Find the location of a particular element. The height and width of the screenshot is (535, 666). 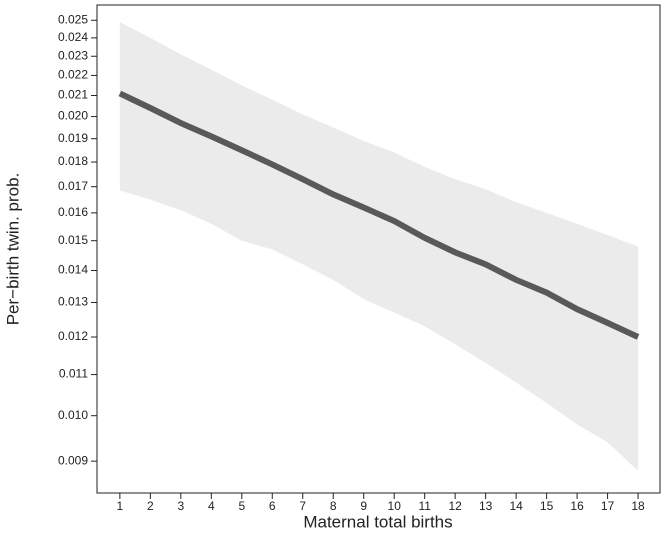

y-tick-label: 0.021 is located at coordinates (73, 95).